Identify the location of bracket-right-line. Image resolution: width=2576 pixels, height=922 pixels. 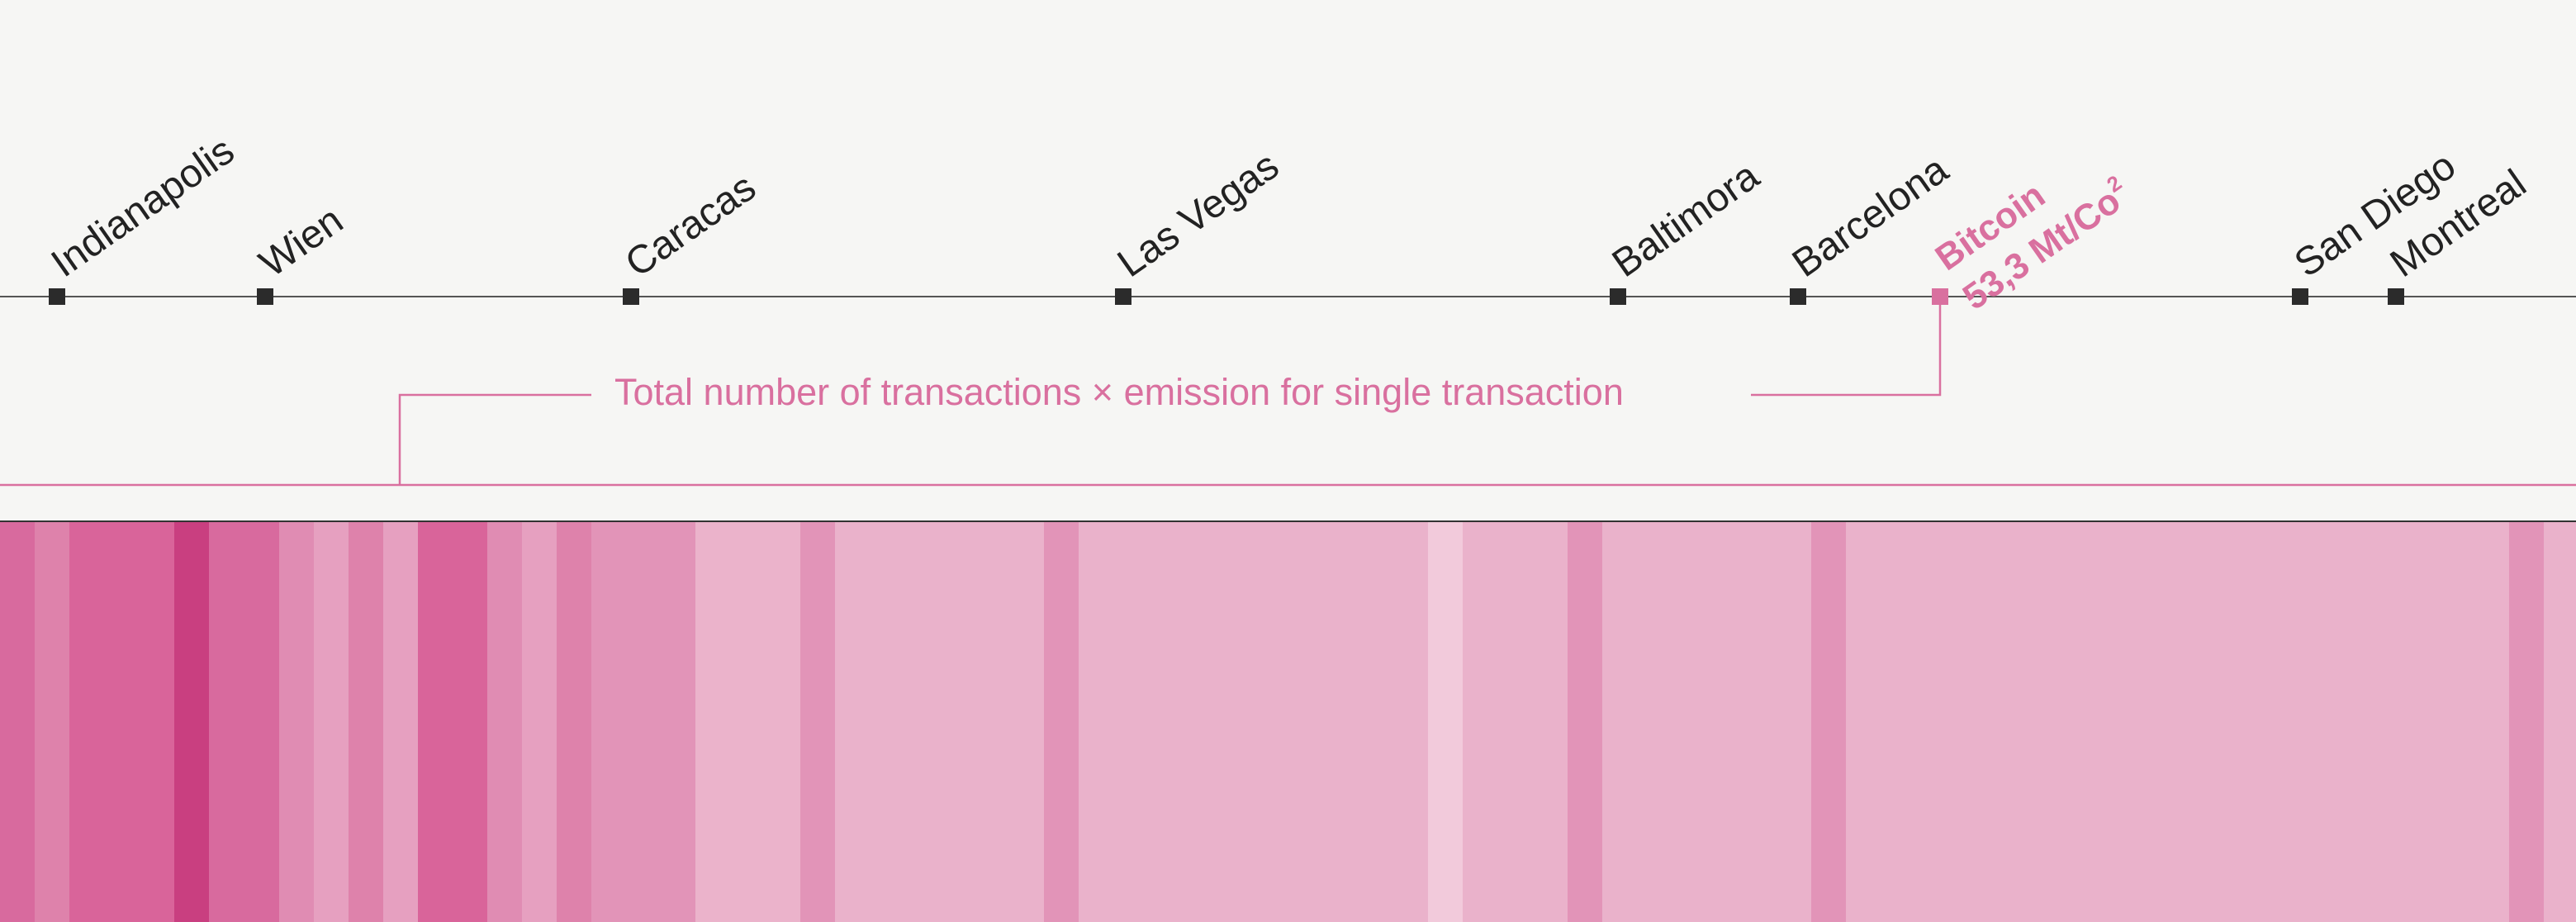
(1846, 351).